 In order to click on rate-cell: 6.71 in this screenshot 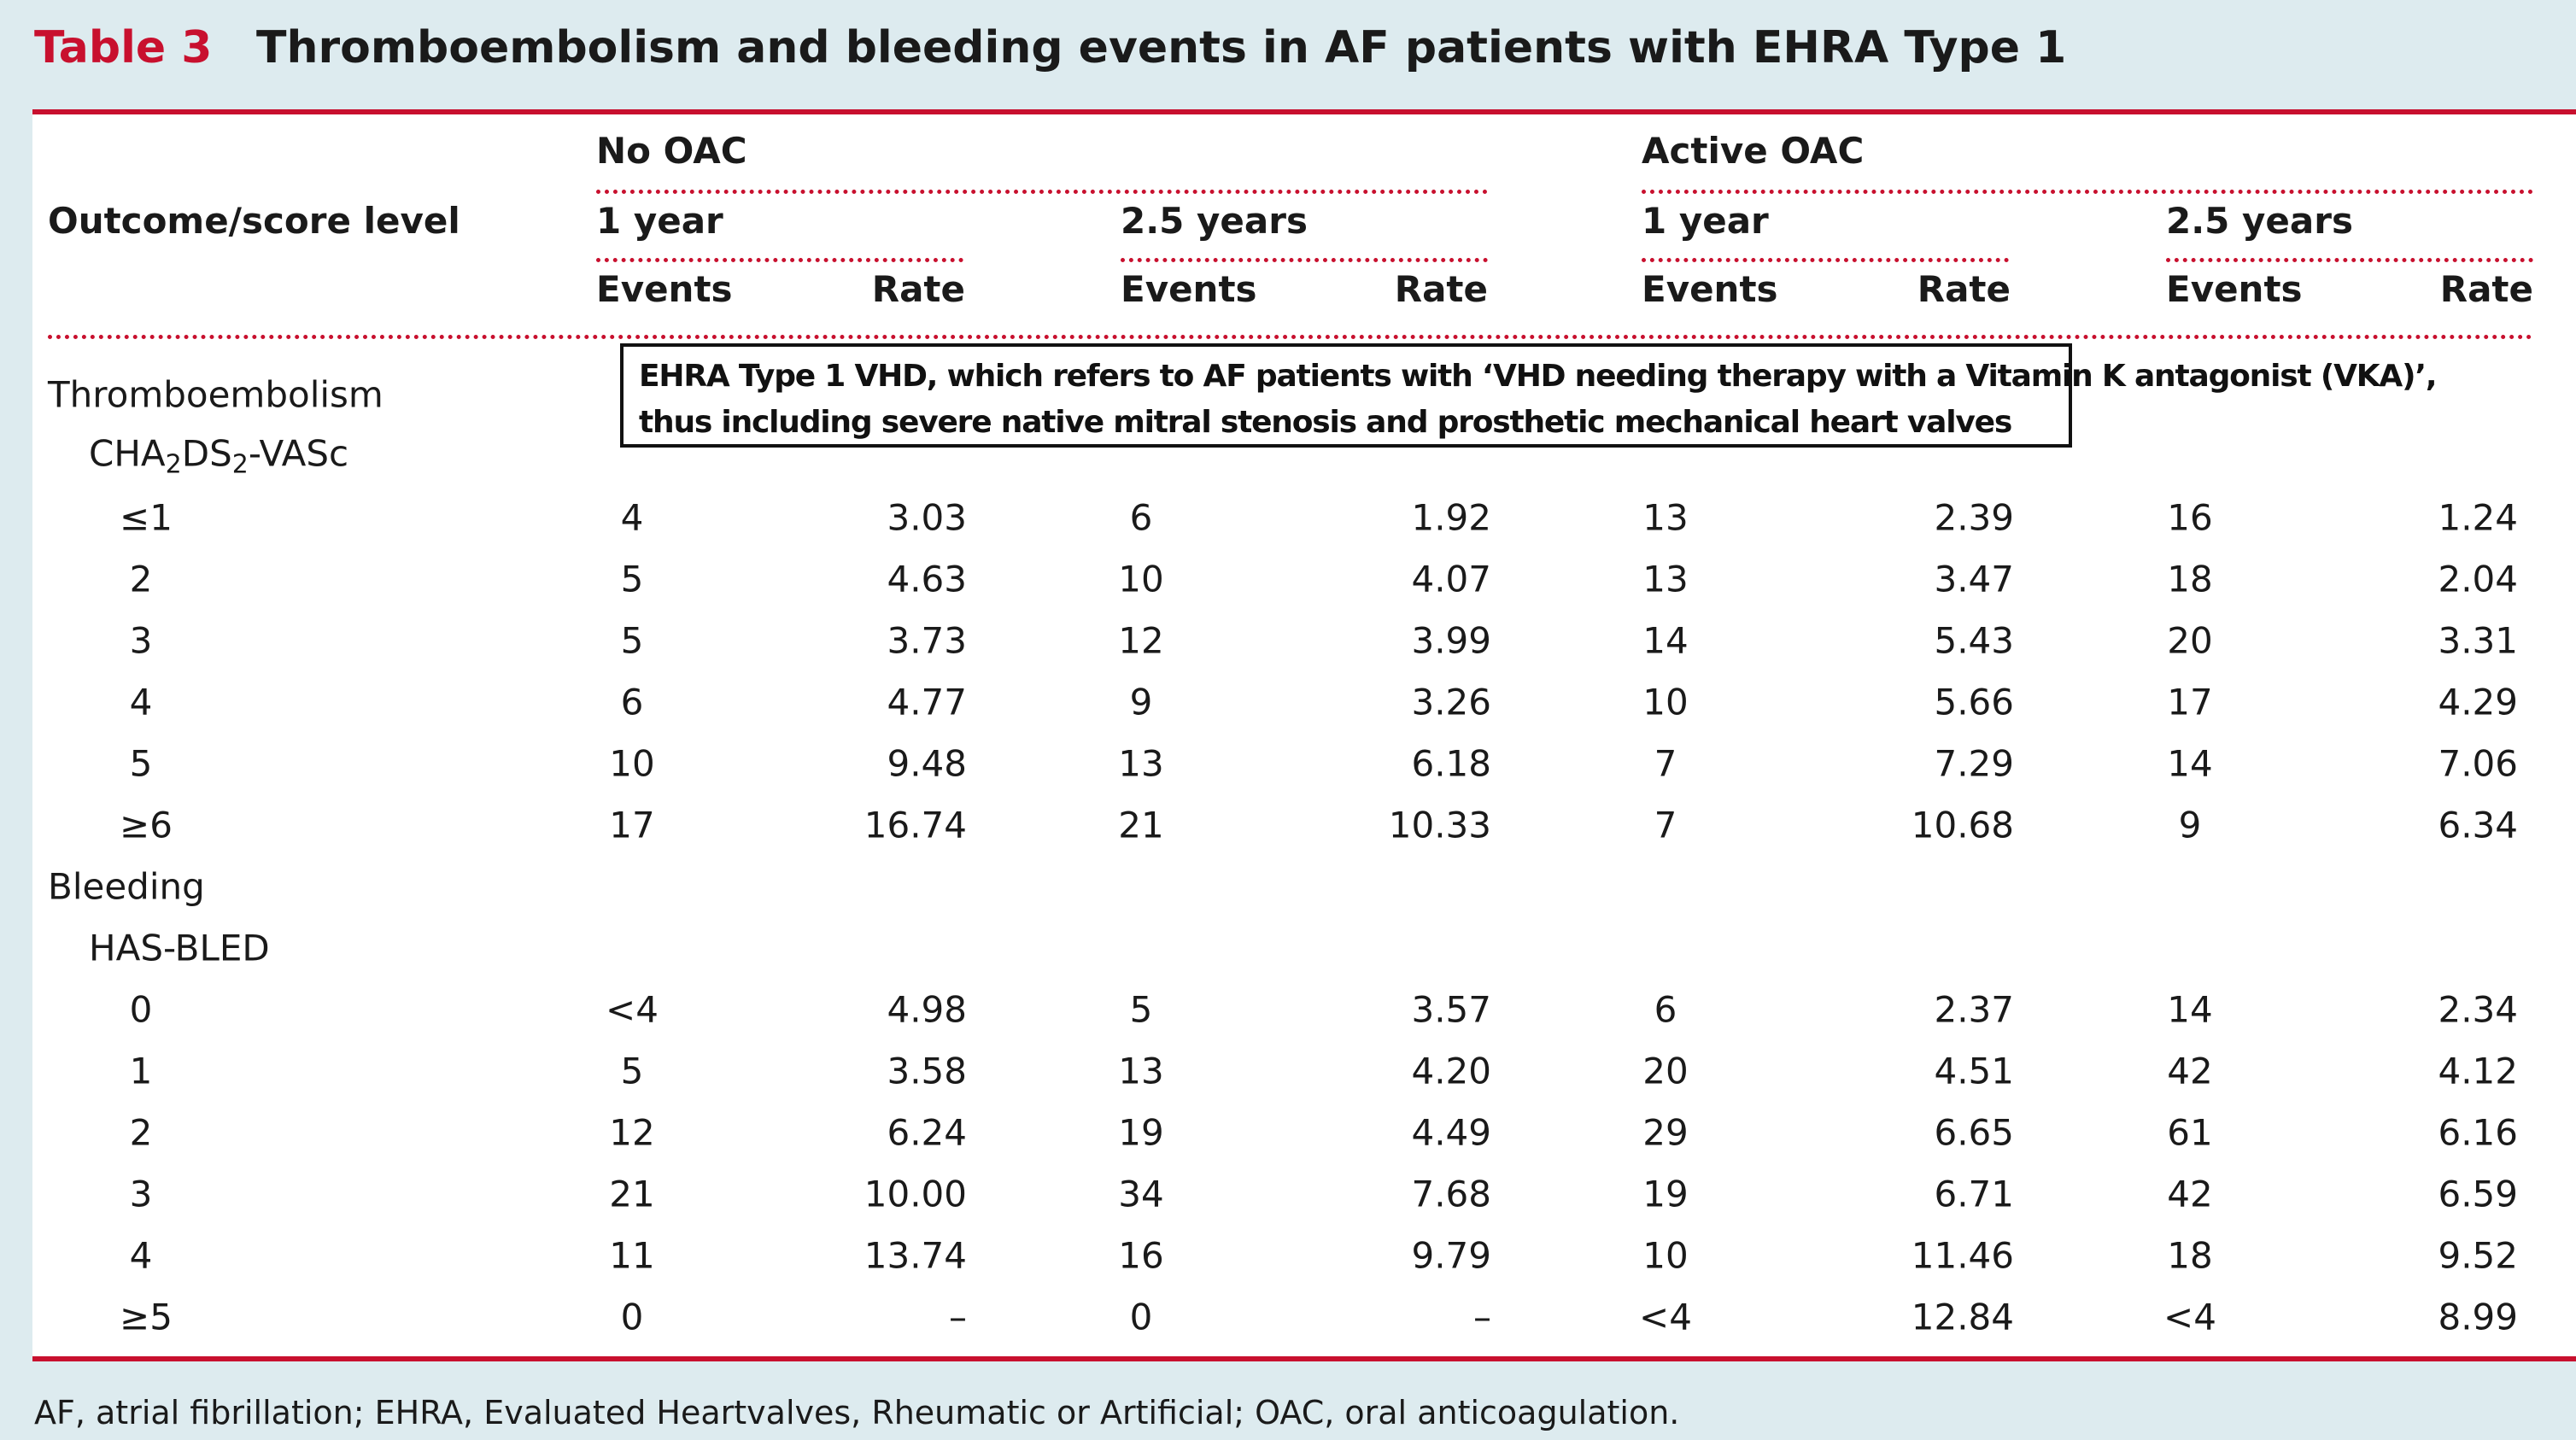, I will do `click(1974, 1194)`.